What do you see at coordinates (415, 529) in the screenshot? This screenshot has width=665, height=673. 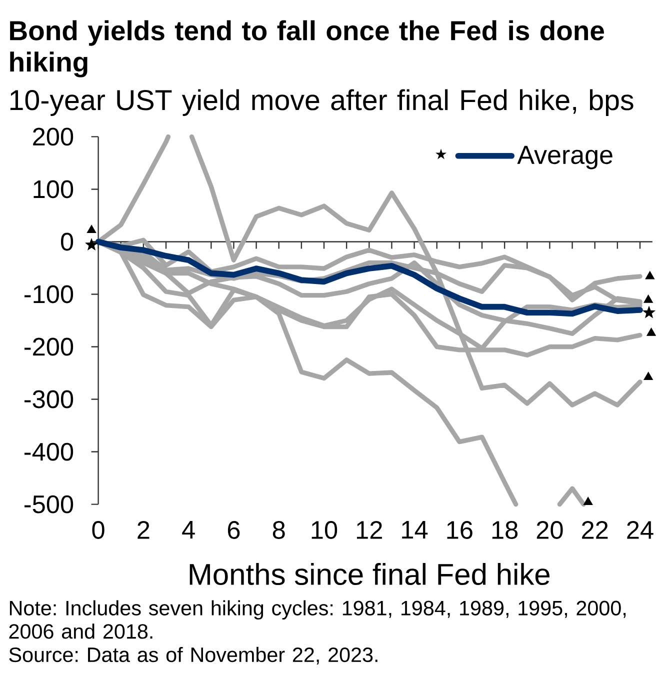 I see `x-tick-label: 14` at bounding box center [415, 529].